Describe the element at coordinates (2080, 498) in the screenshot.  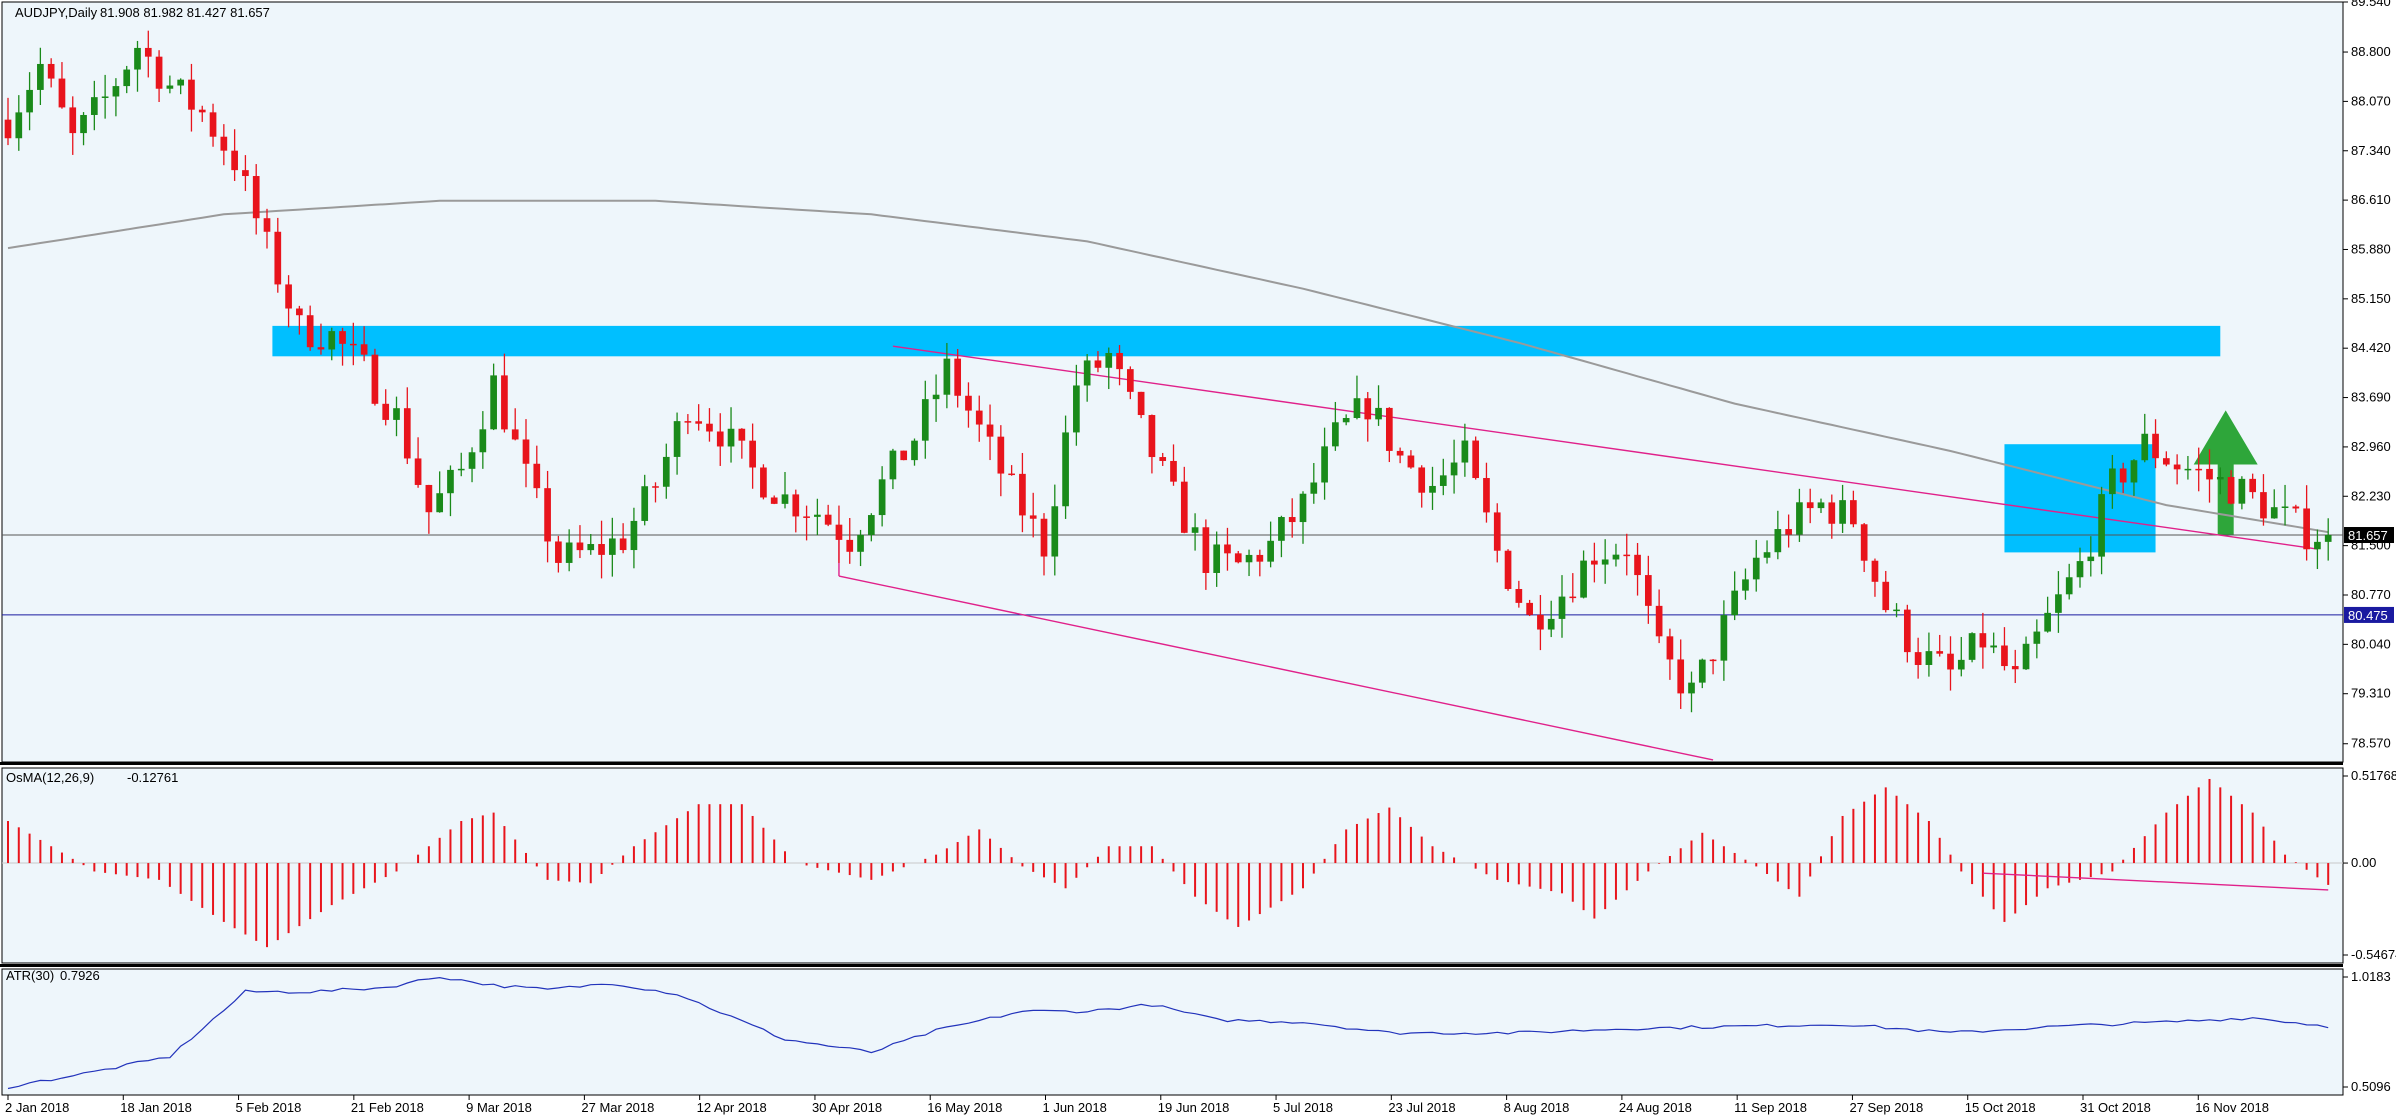
I see `consolidation-box` at that location.